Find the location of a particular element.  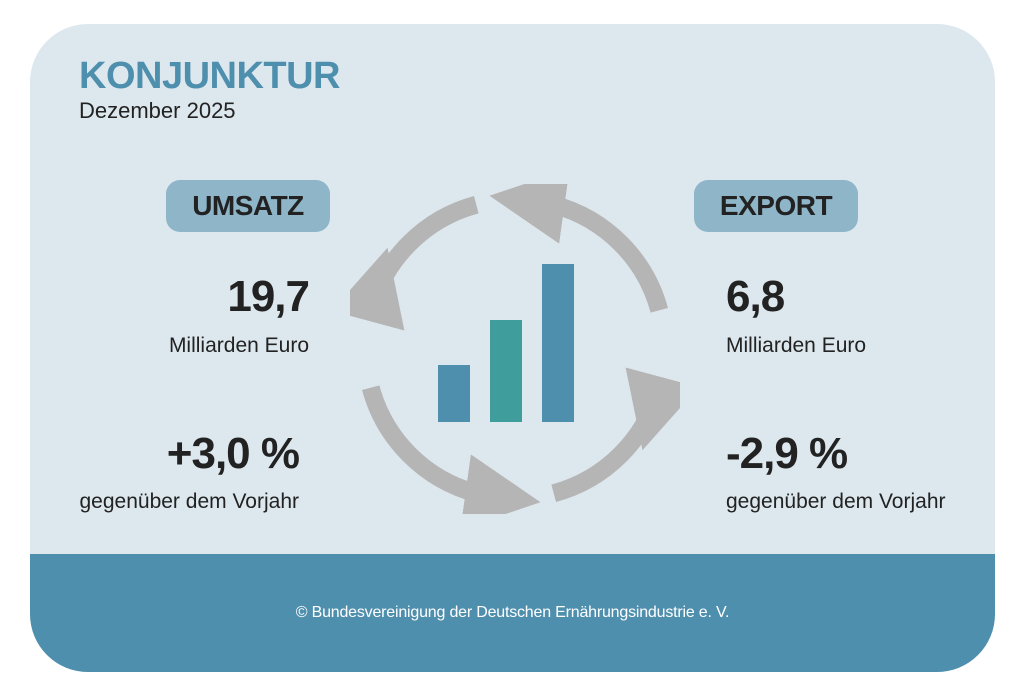

umsatz-value: 19,7 is located at coordinates (268, 296).